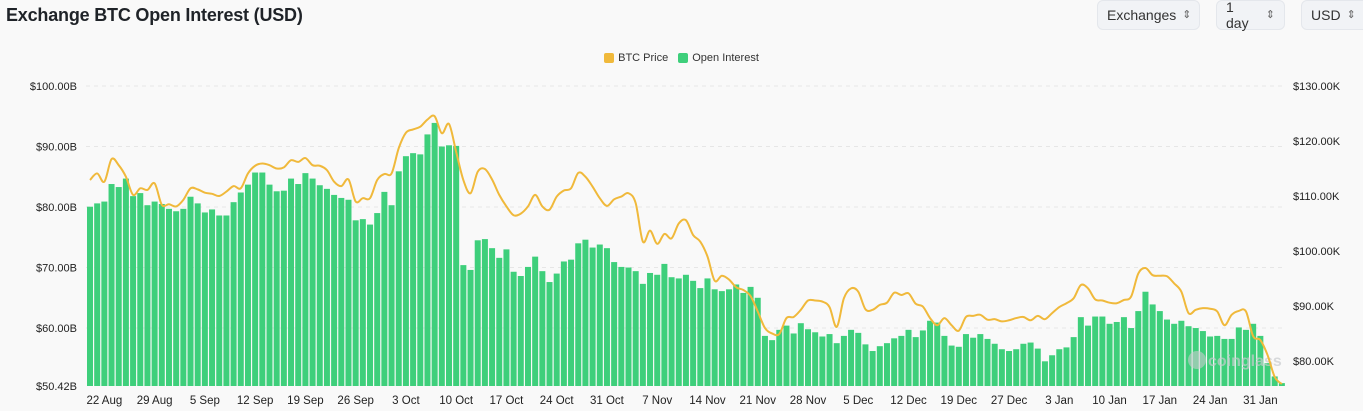 Image resolution: width=1363 pixels, height=411 pixels. What do you see at coordinates (56, 269) in the screenshot?
I see `y-left-tick-label: $70.00B` at bounding box center [56, 269].